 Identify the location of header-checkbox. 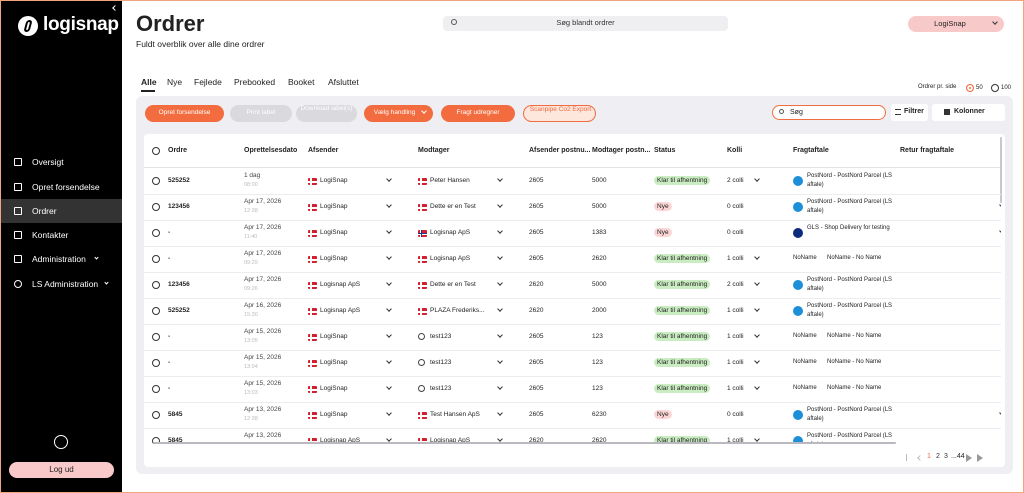
(156, 151).